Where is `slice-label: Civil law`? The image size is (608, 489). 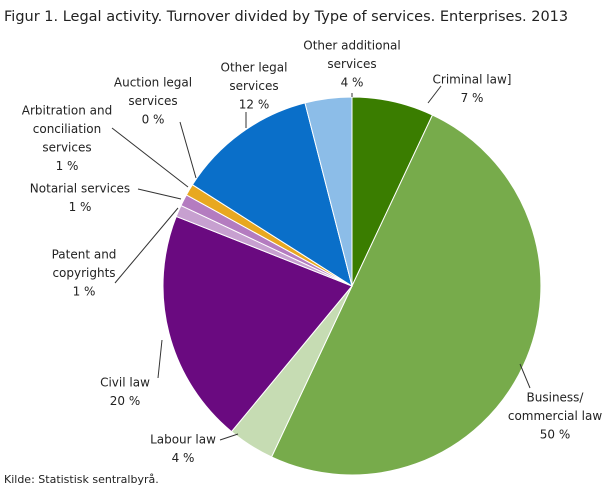
slice-label: Civil law is located at coordinates (125, 383).